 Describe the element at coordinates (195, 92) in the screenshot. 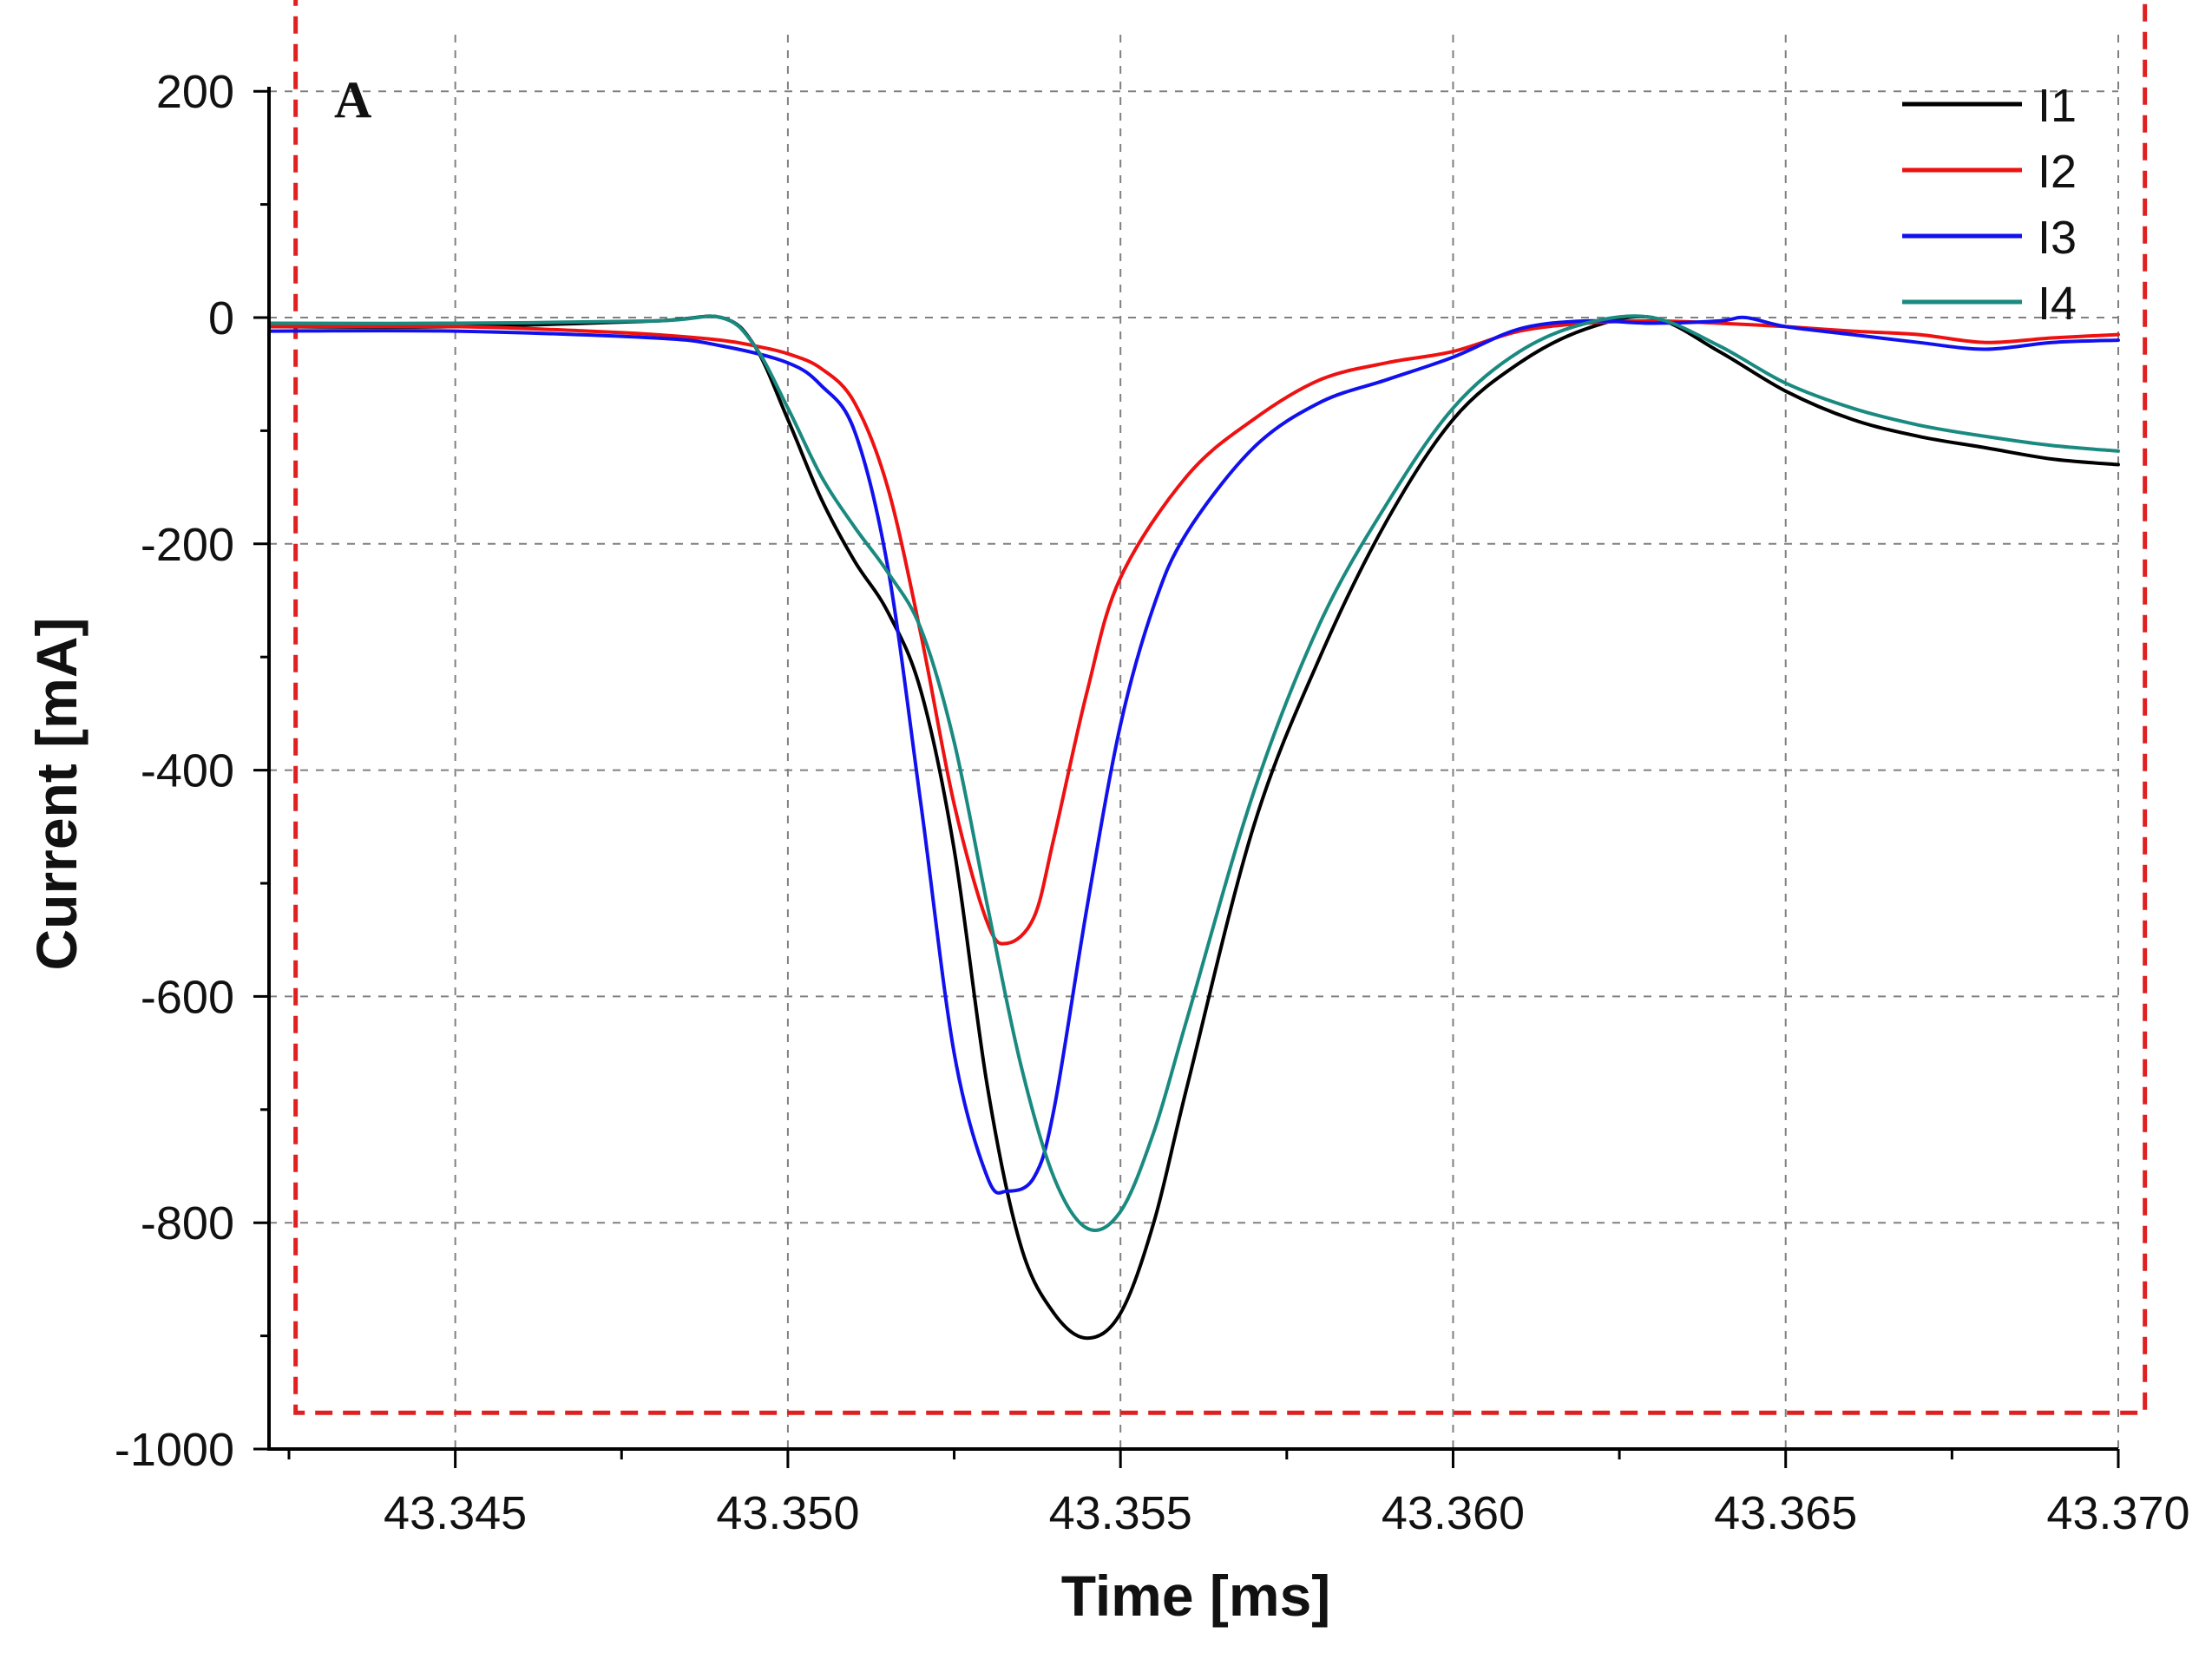

I see `y-tick-label-0: 200` at that location.